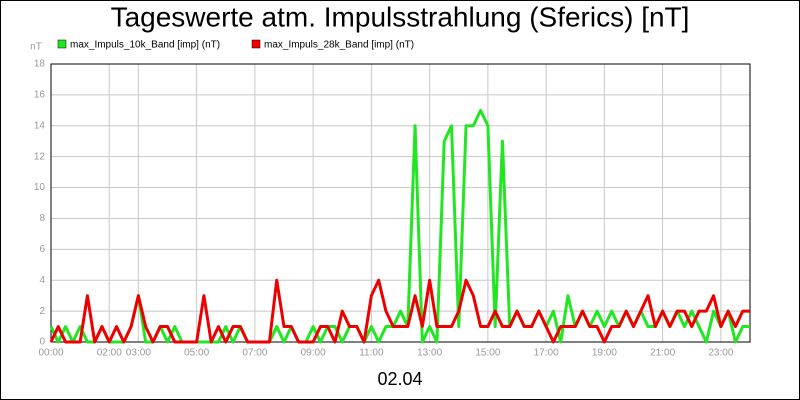 This screenshot has width=800, height=400. Describe the element at coordinates (254, 353) in the screenshot. I see `x-tick-label: 07:00` at that location.